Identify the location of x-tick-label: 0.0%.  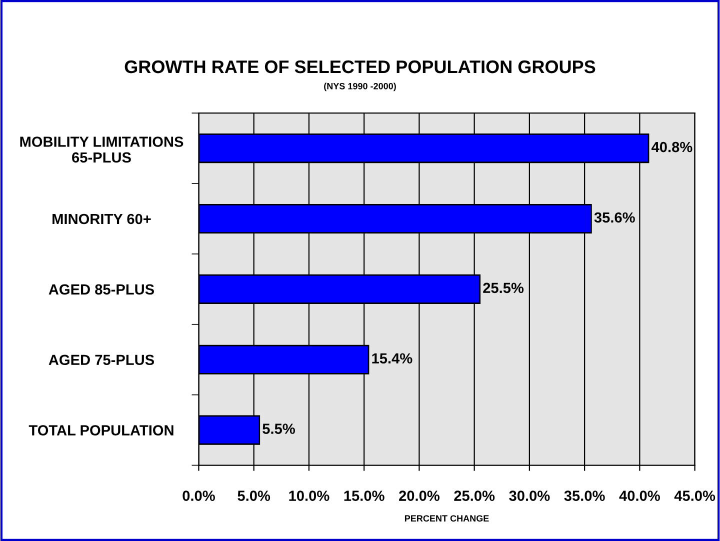
(198, 495).